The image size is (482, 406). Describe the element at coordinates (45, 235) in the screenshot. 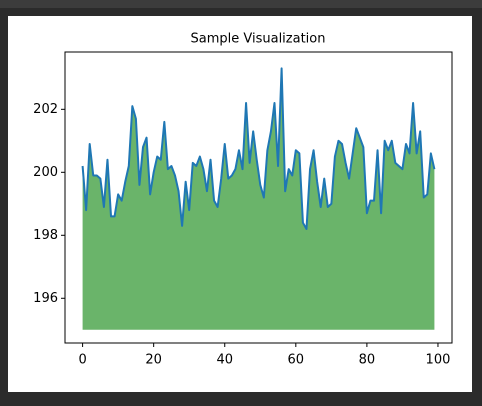

I see `y-tick-label: 198` at that location.